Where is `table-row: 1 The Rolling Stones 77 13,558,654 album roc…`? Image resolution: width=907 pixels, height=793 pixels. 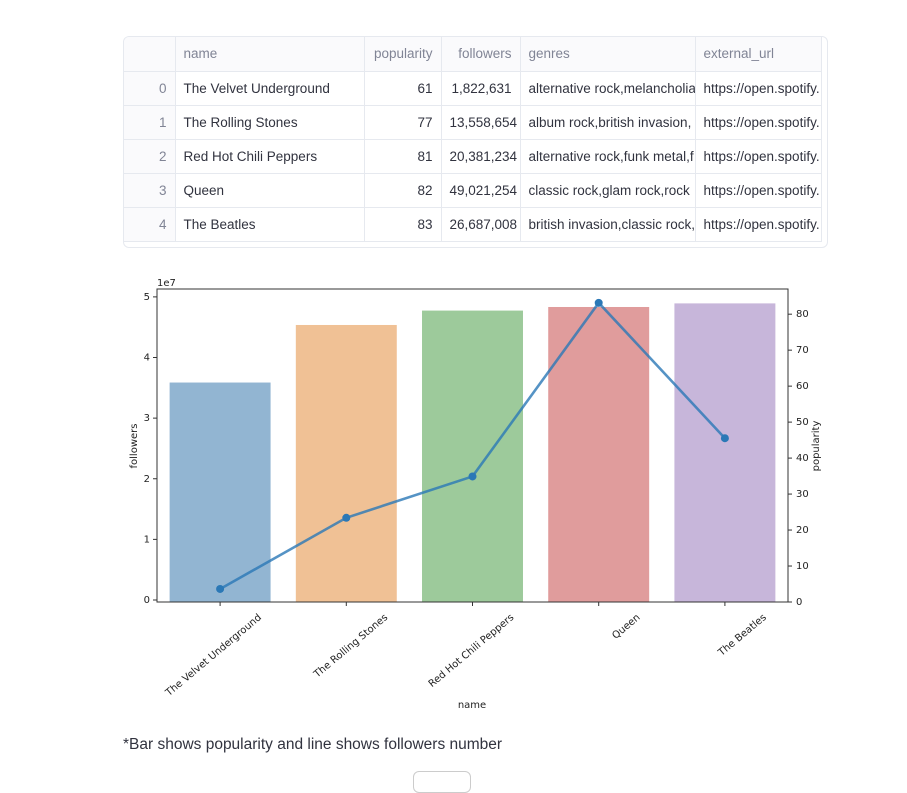
table-row: 1 The Rolling Stones 77 13,558,654 album roc… is located at coordinates (473, 122).